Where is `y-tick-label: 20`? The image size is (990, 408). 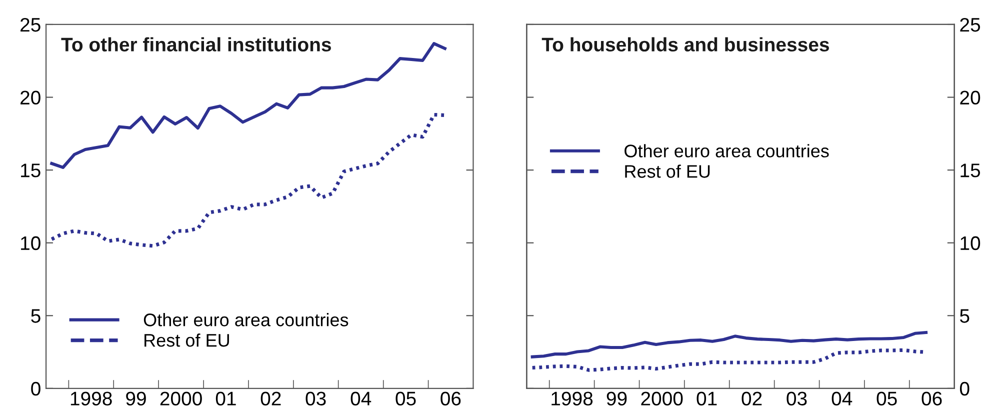
y-tick-label: 20 is located at coordinates (30, 97).